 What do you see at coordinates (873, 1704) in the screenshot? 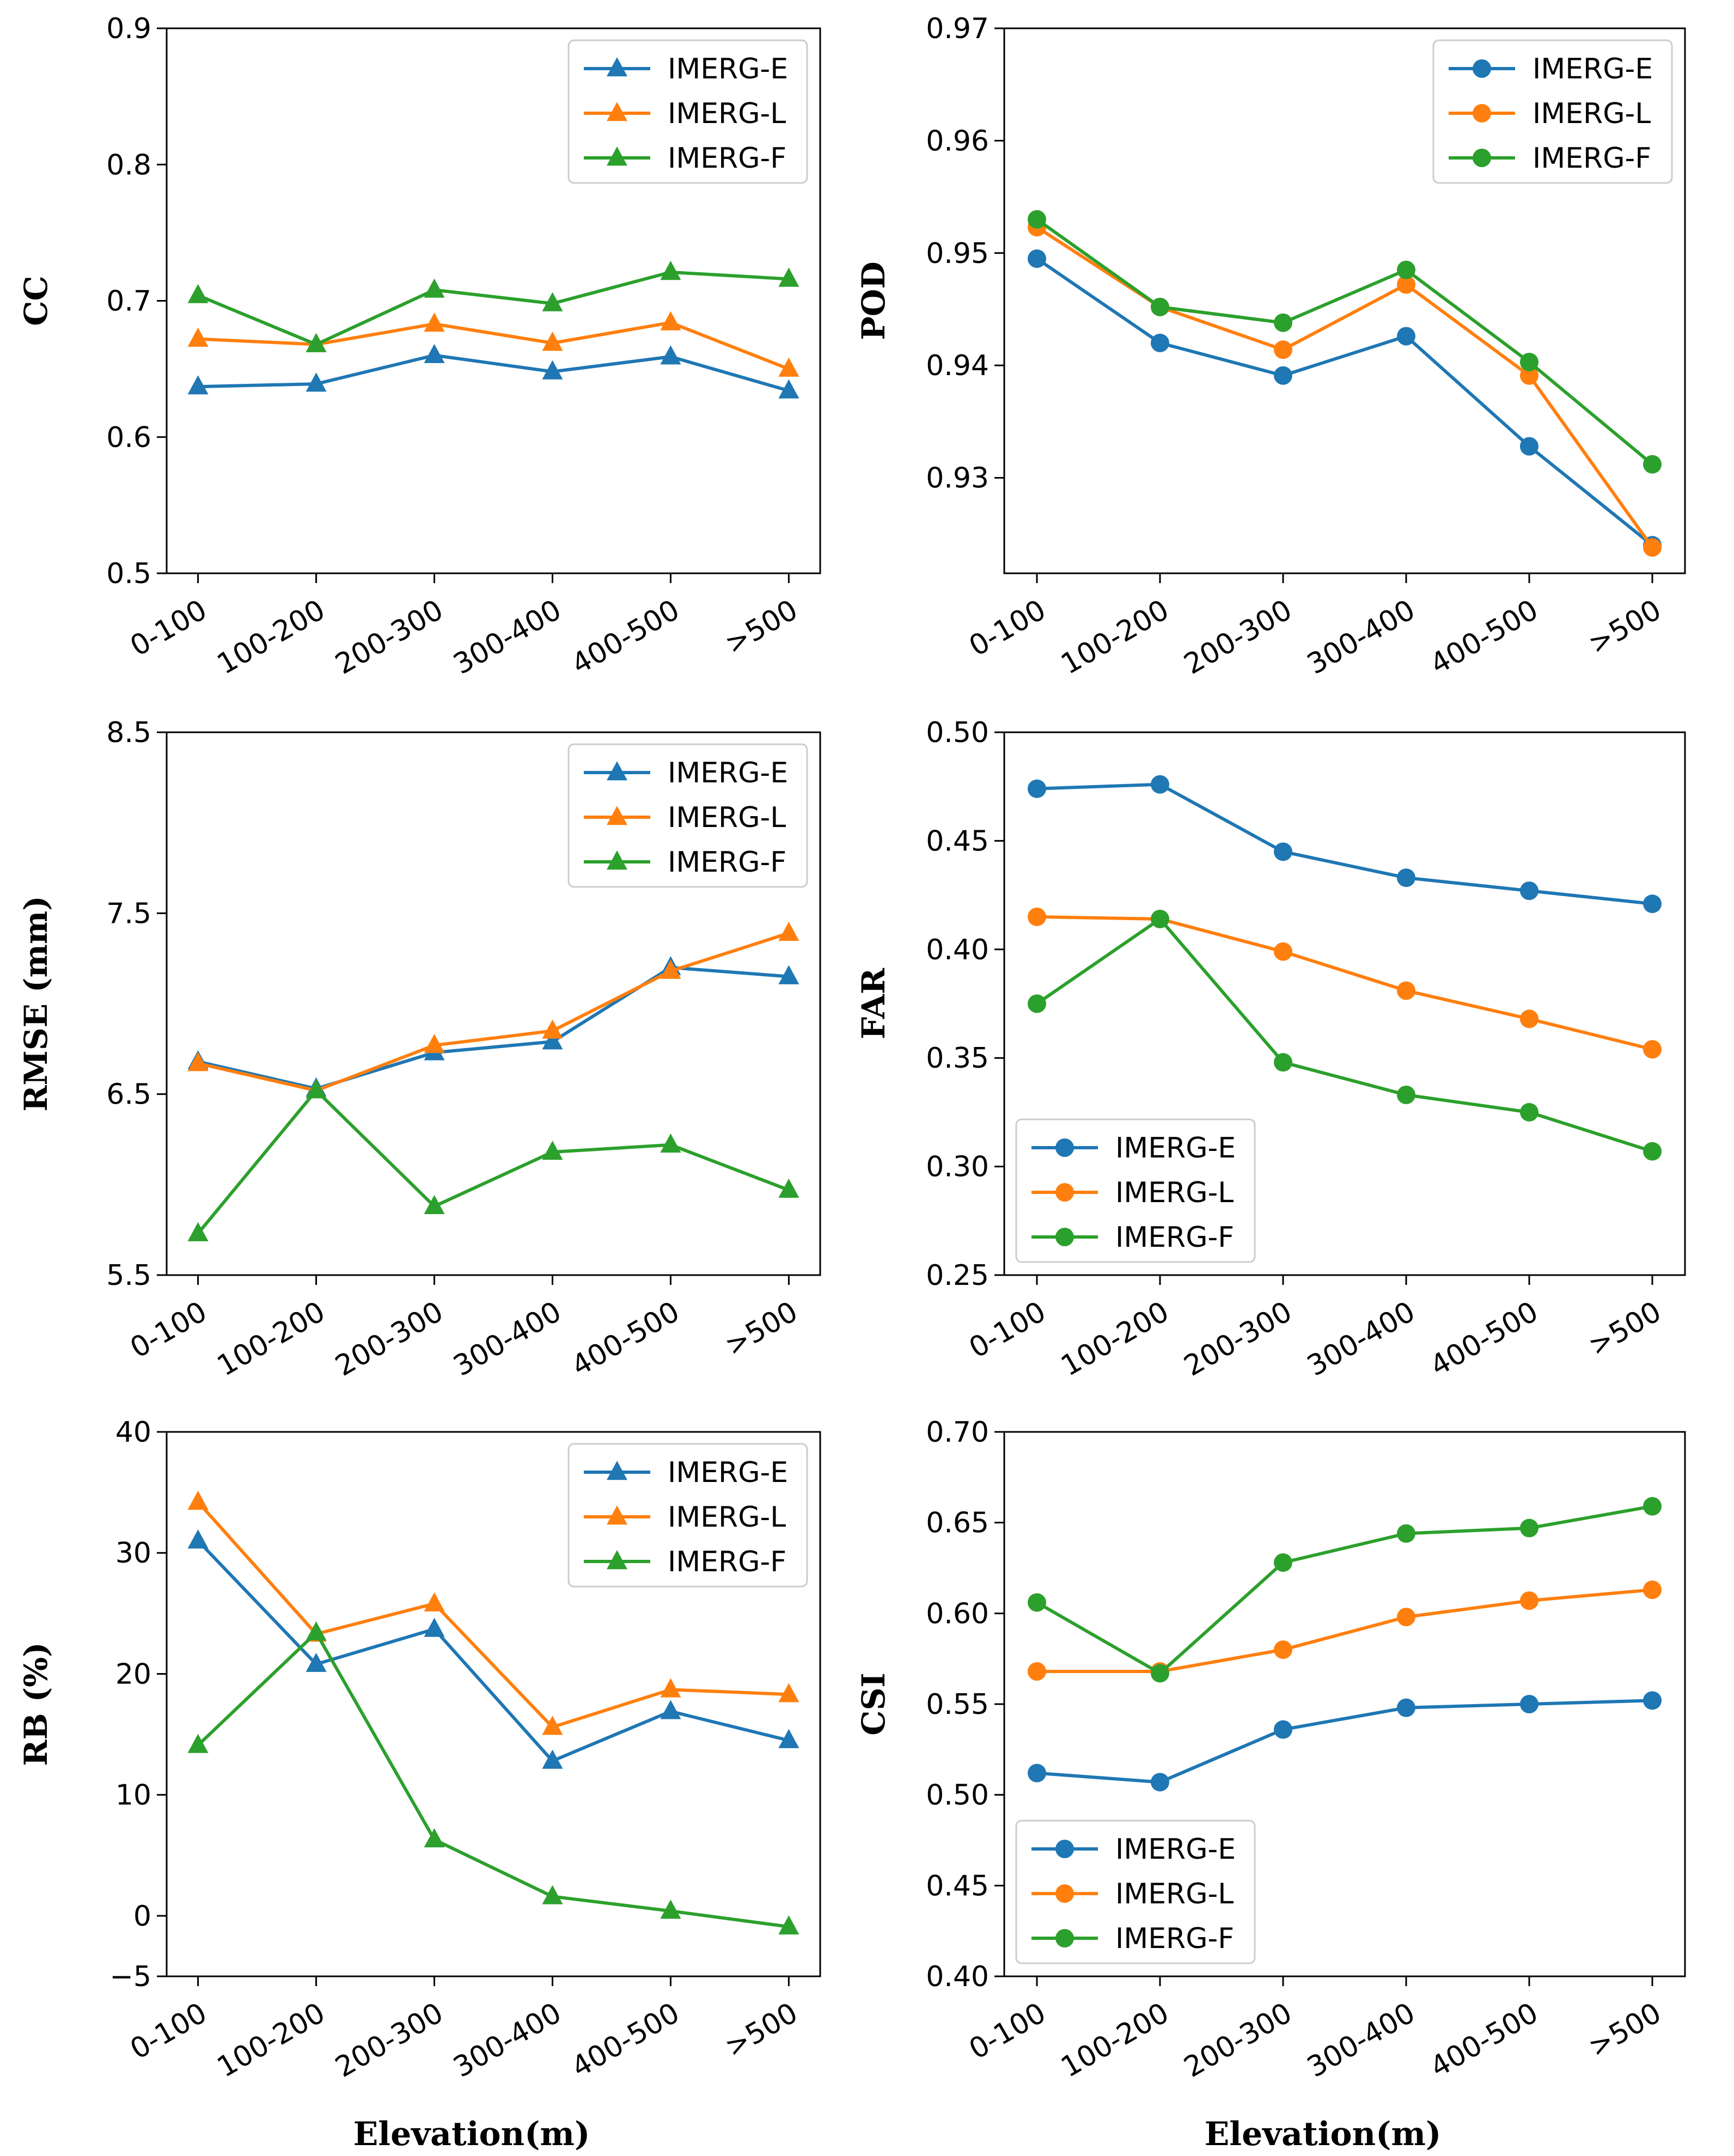
I see `y-axis-label: CSI` at bounding box center [873, 1704].